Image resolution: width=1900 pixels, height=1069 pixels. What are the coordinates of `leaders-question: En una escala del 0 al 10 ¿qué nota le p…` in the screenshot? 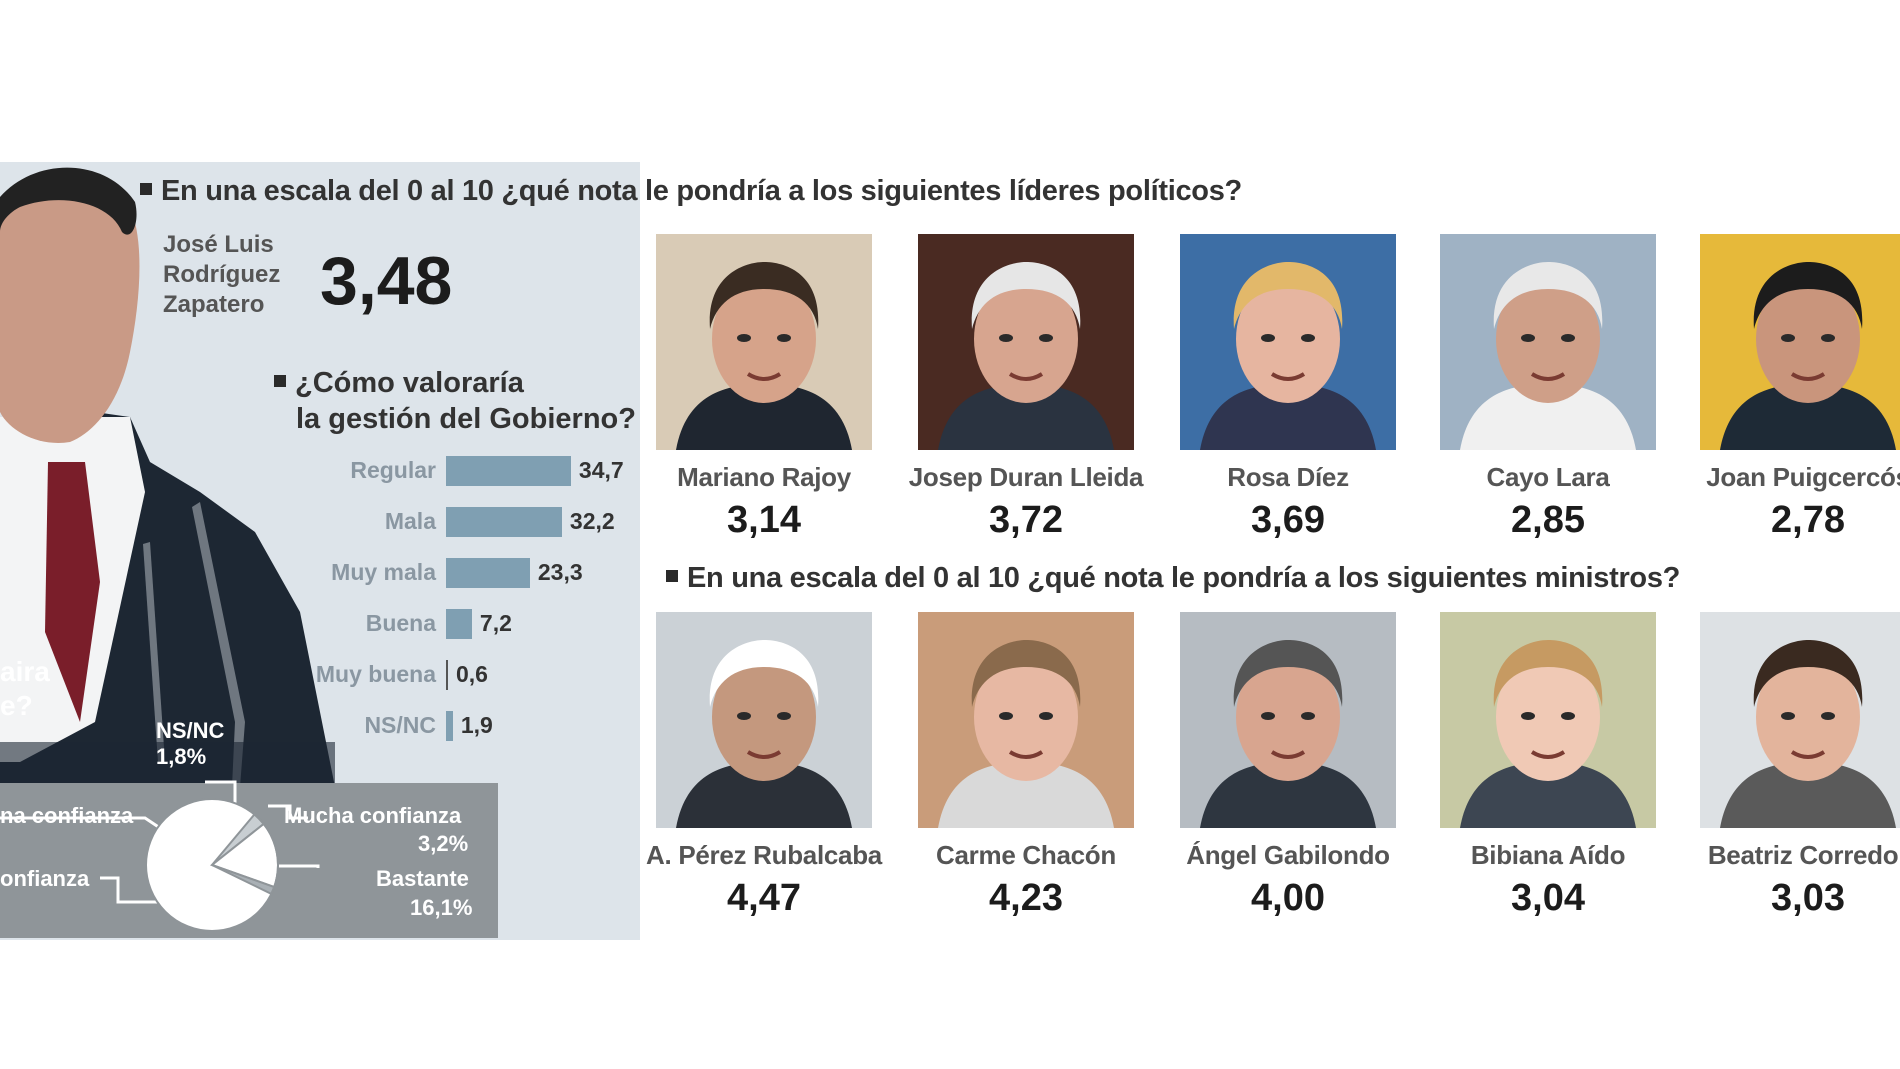 It's located at (691, 191).